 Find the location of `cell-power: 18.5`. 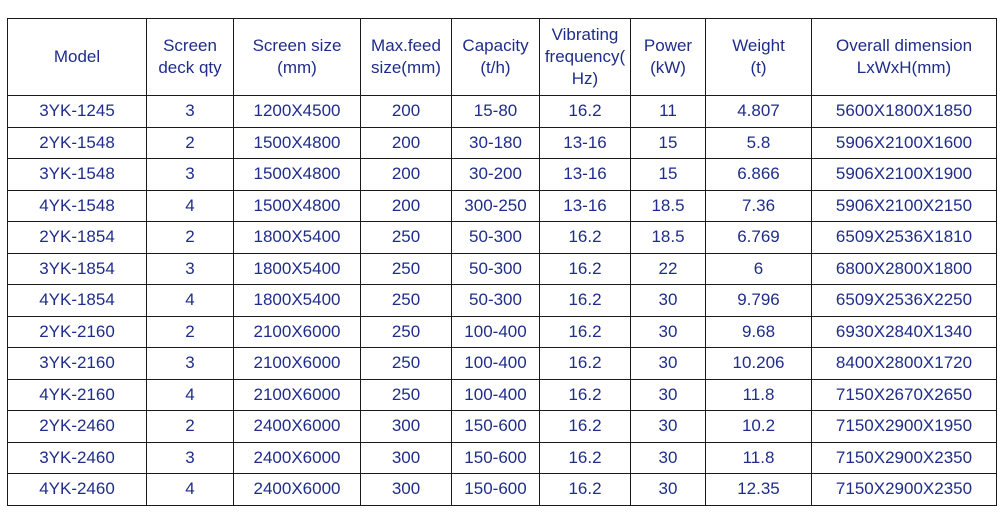

cell-power: 18.5 is located at coordinates (668, 237).